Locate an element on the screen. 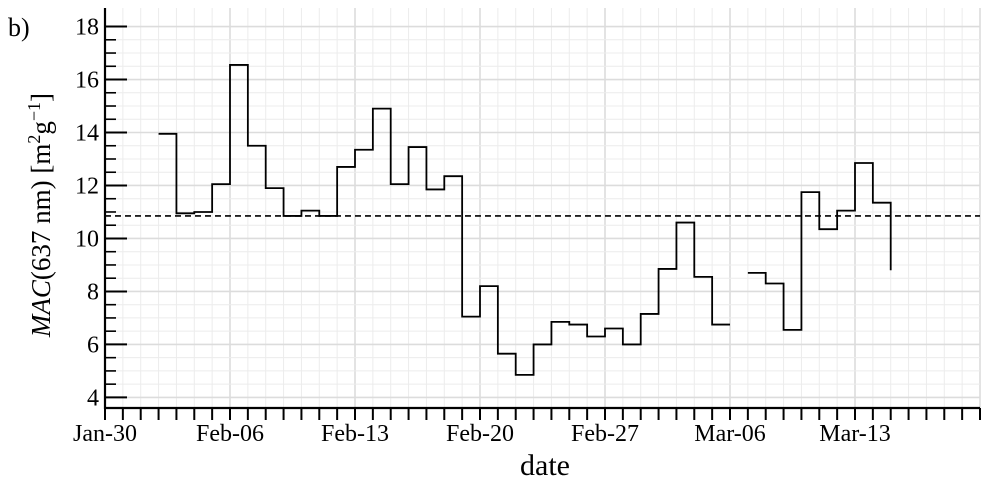  y-tick-label: 14 is located at coordinates (87, 134).